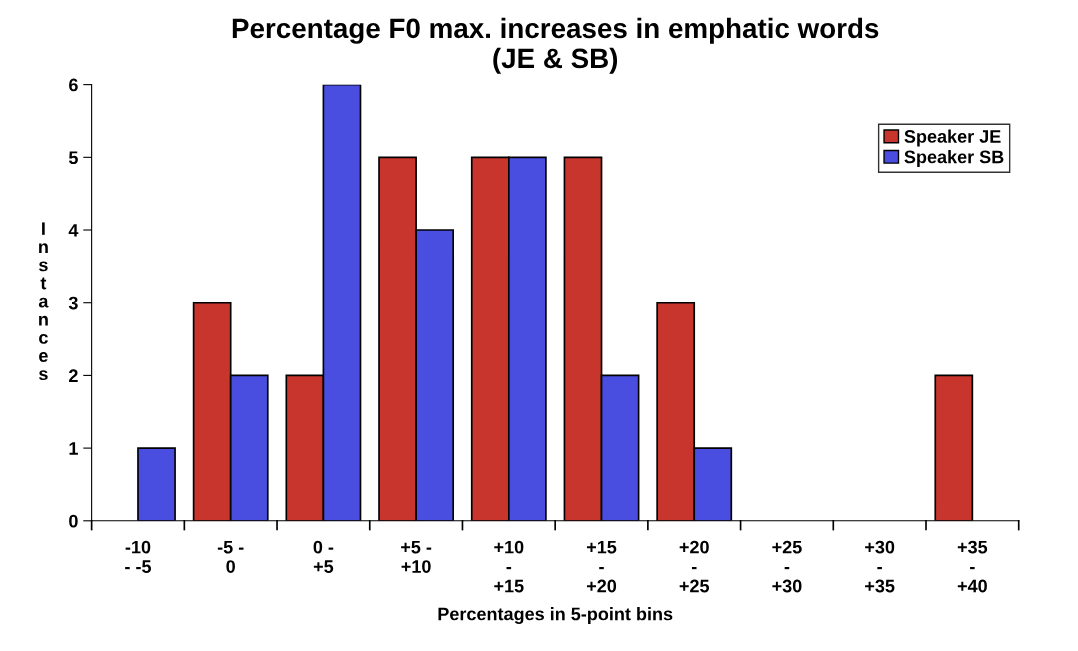  I want to click on legend-label: Speaker JE, so click(952, 138).